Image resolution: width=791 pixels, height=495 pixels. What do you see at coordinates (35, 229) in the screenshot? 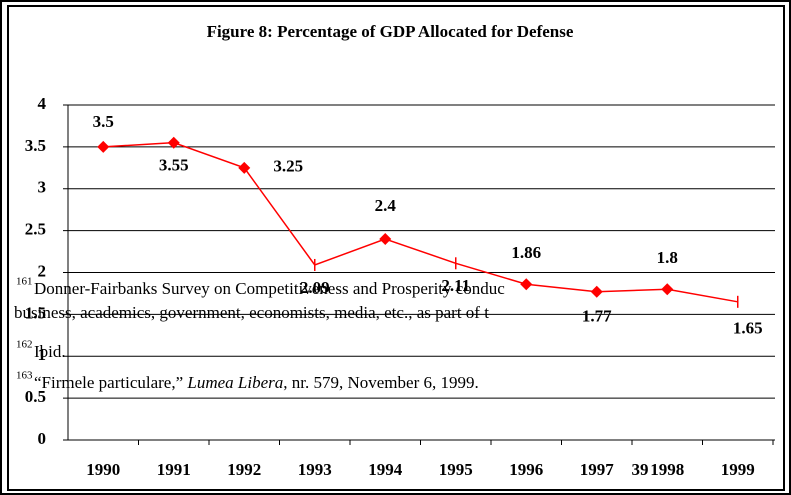
I see `y-tick-label: 2.5` at bounding box center [35, 229].